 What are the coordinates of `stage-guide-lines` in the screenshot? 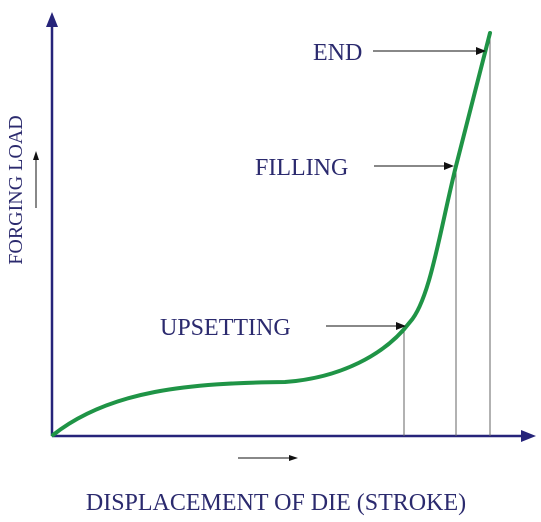 It's located at (447, 237).